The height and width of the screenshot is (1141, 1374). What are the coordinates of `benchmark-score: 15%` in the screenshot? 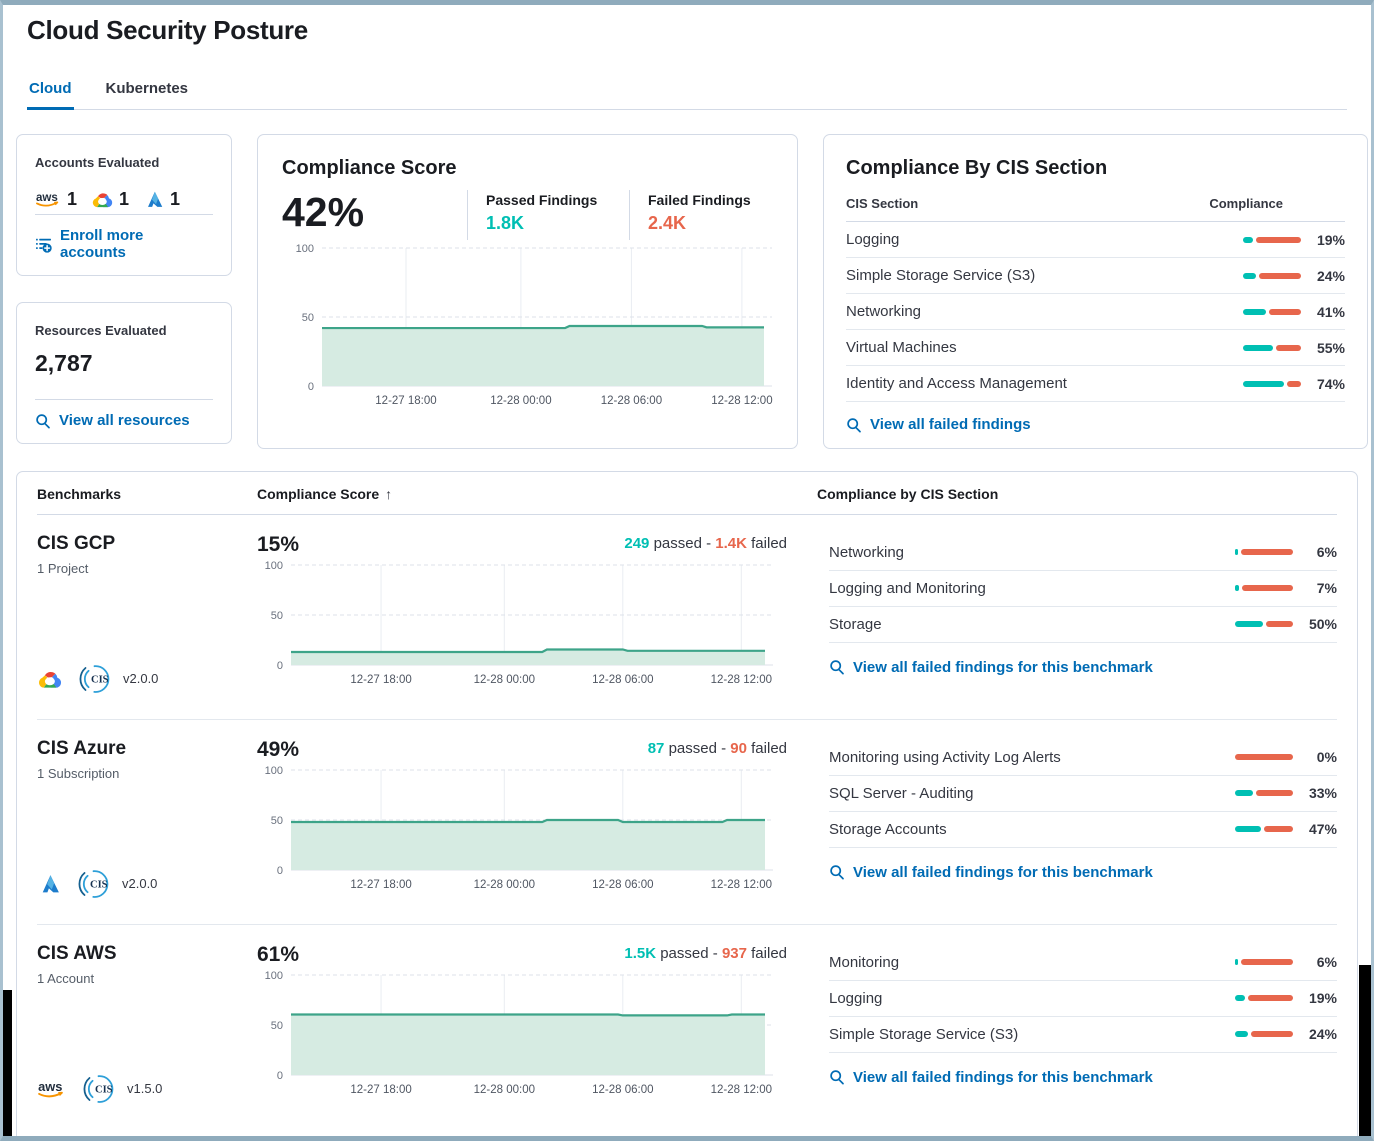 It's located at (278, 544).